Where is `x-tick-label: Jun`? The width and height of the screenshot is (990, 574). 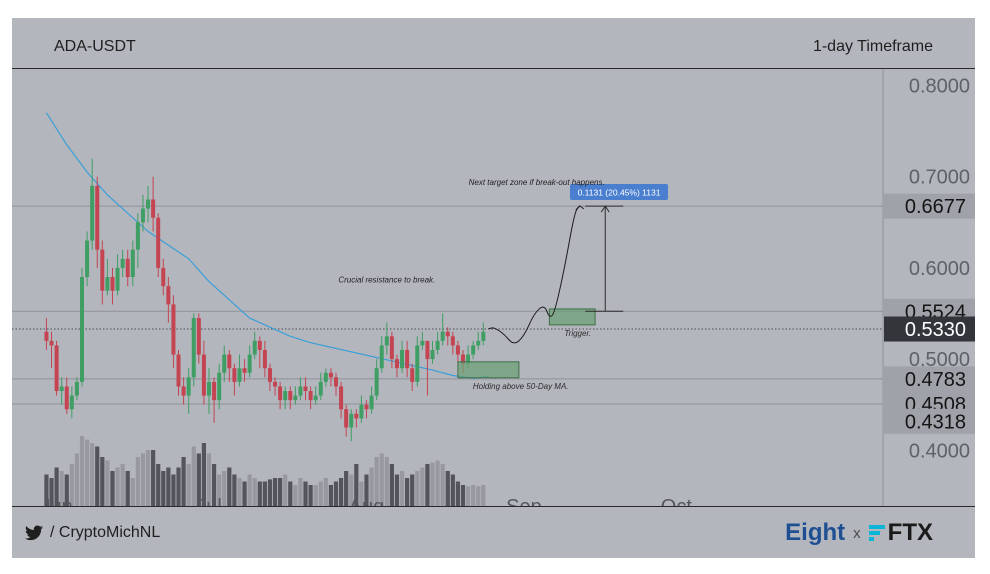 x-tick-label: Jun is located at coordinates (56, 501).